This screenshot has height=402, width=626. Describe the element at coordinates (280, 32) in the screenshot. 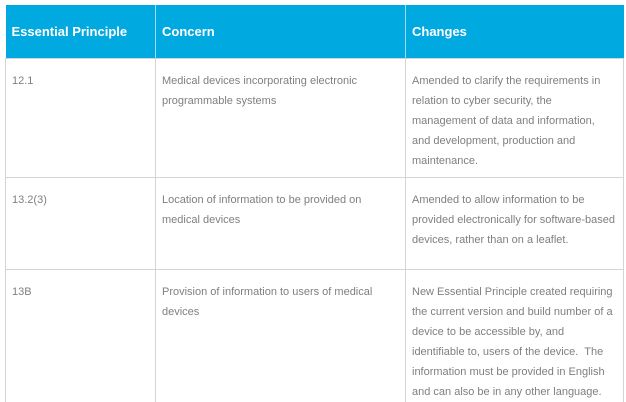

I see `column-header-concern: Concern` at that location.